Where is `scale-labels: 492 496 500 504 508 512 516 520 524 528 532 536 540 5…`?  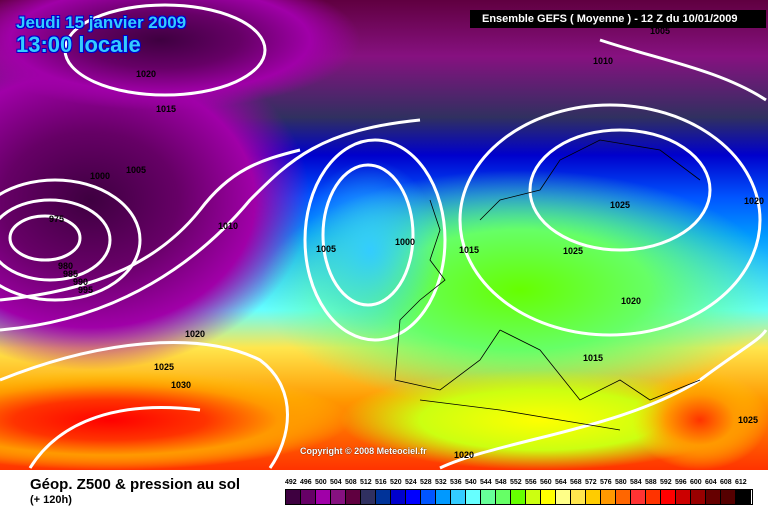
scale-labels: 492 496 500 504 508 512 516 520 524 528 532 536 540 5… is located at coordinates (520, 483).